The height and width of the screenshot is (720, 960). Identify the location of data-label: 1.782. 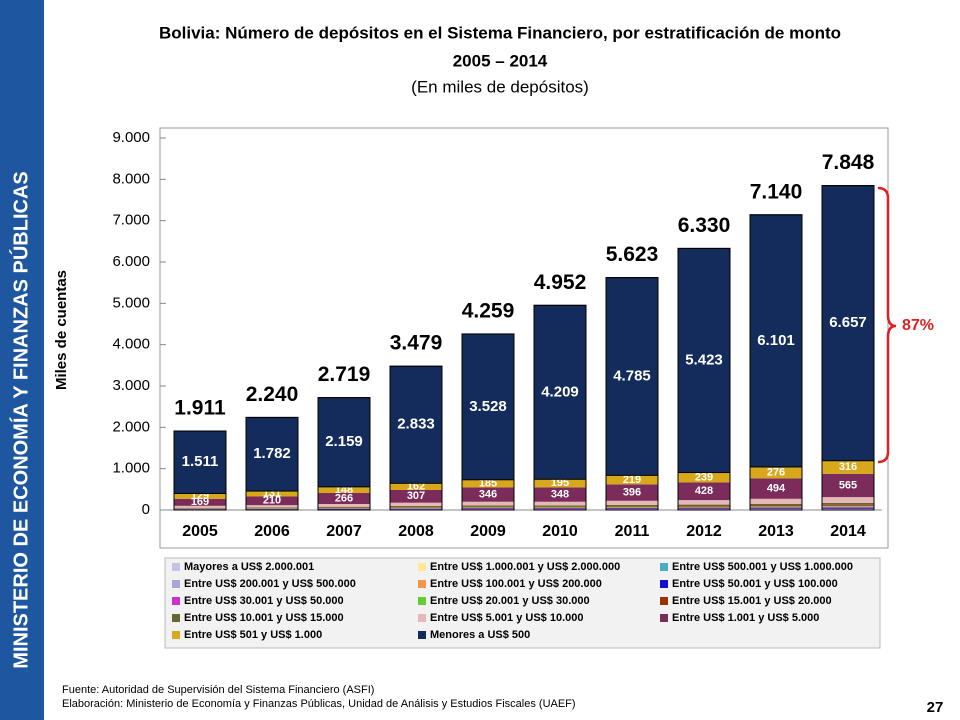
(272, 453).